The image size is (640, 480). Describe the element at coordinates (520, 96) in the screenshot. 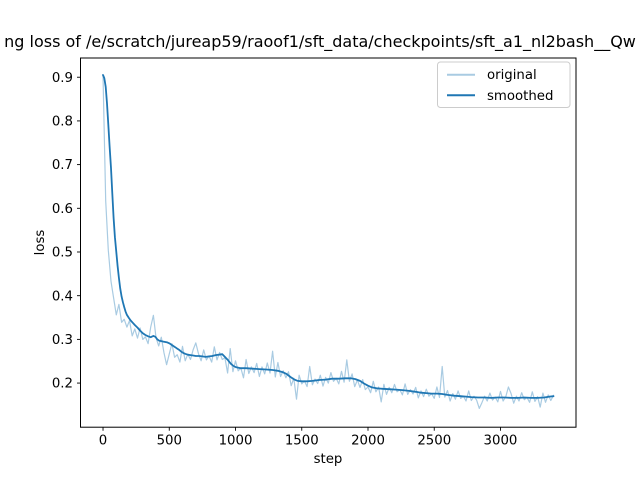

I see `legend-smoothed-label: smoothed` at that location.